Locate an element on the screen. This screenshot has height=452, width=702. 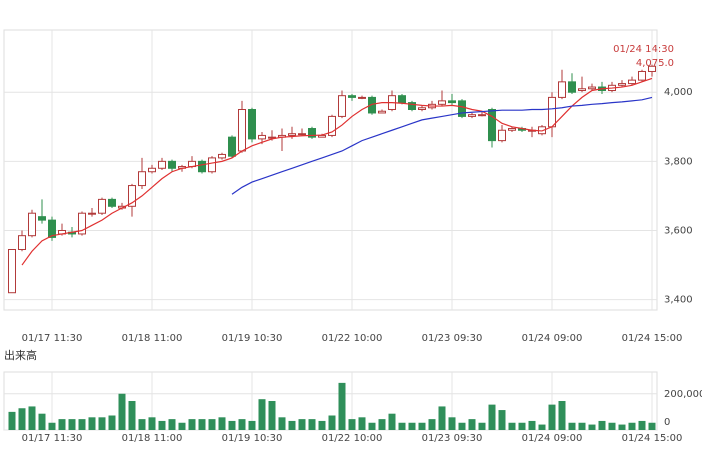
y-tick-label: 200,000 is located at coordinates (683, 394).